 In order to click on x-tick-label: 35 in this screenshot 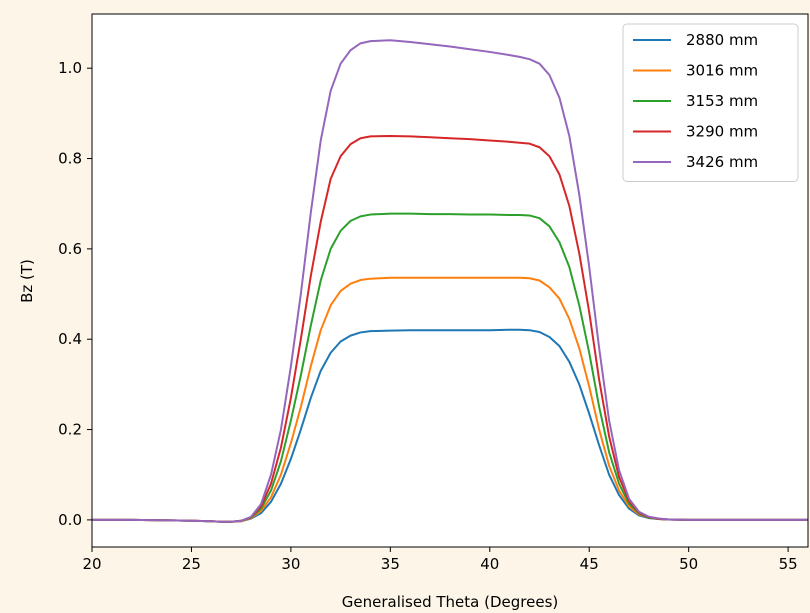, I will do `click(390, 564)`.